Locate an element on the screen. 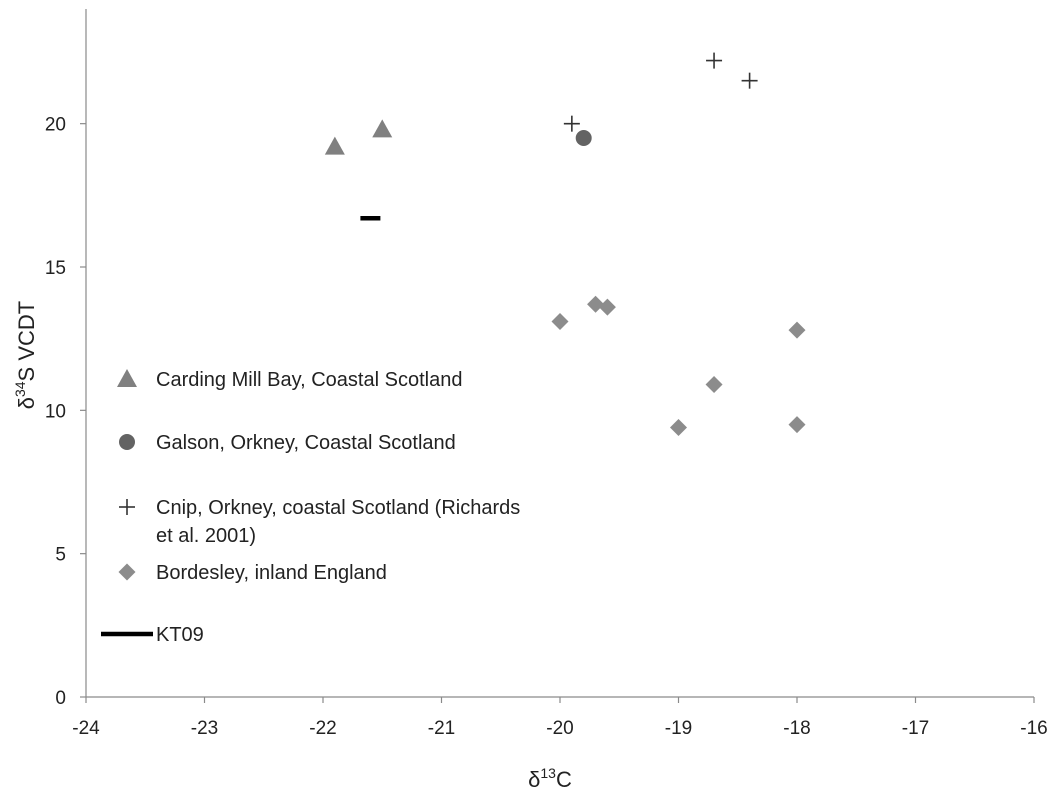 This screenshot has height=793, width=1056. legend-label: KT09 is located at coordinates (180, 635).